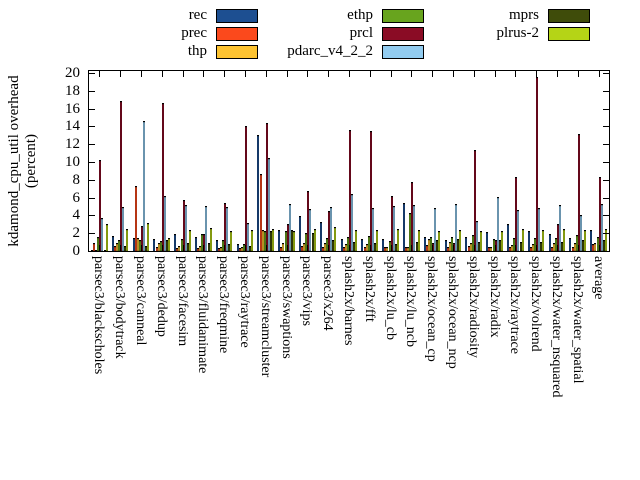  I want to click on legend-entry: prcl, so click(336, 33).